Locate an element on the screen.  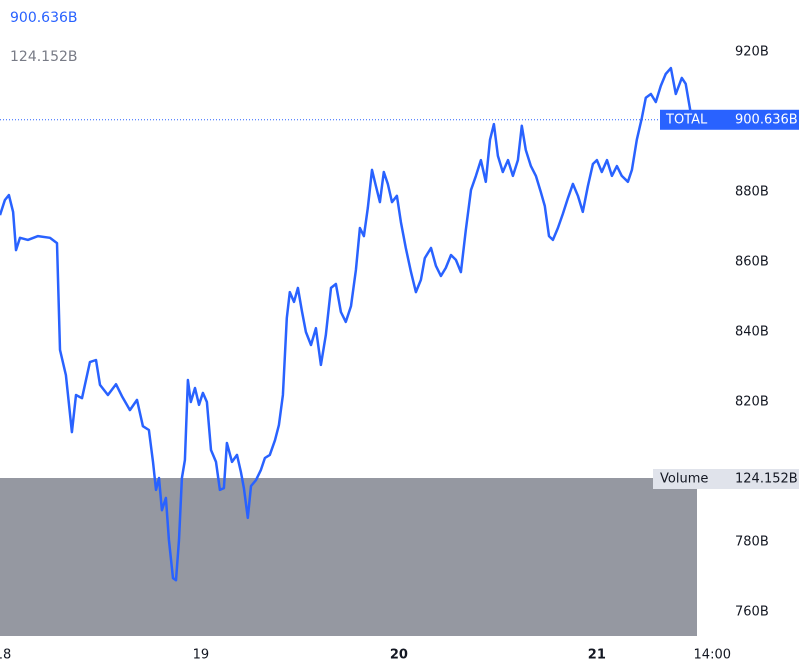
y-tick-label: 820B is located at coordinates (752, 402).